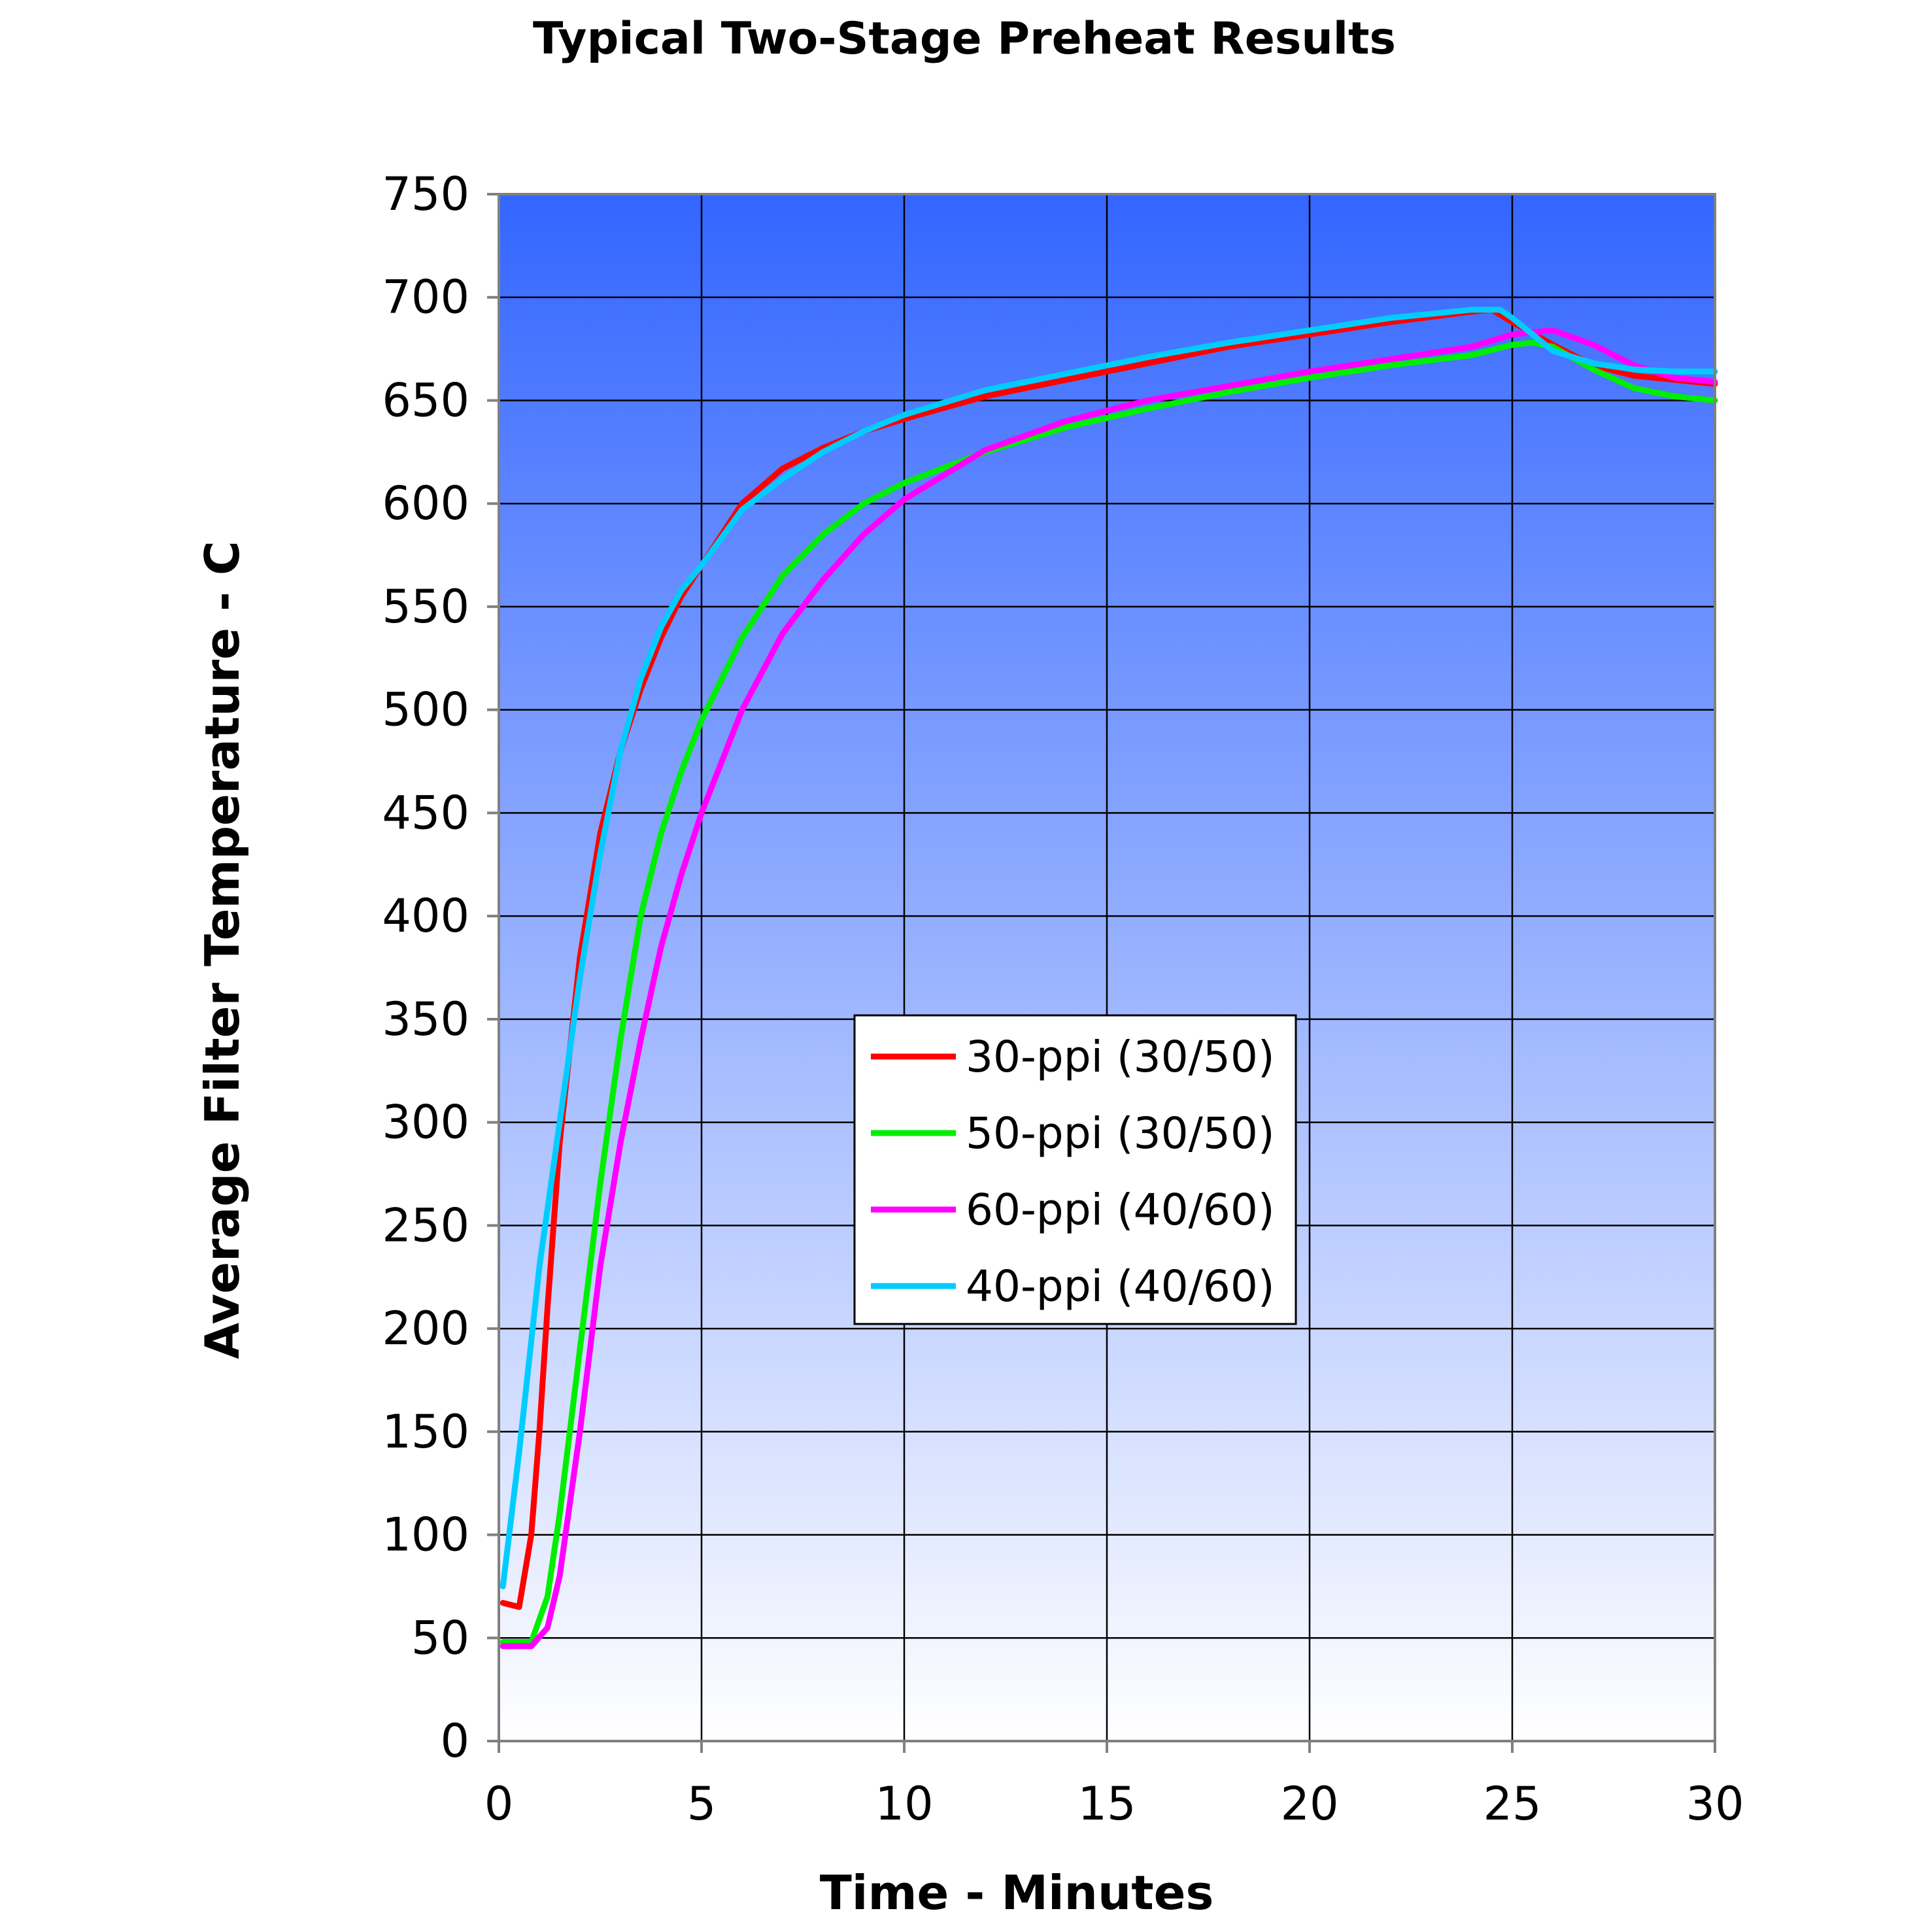  I want to click on y-tick-label: 750, so click(425, 194).